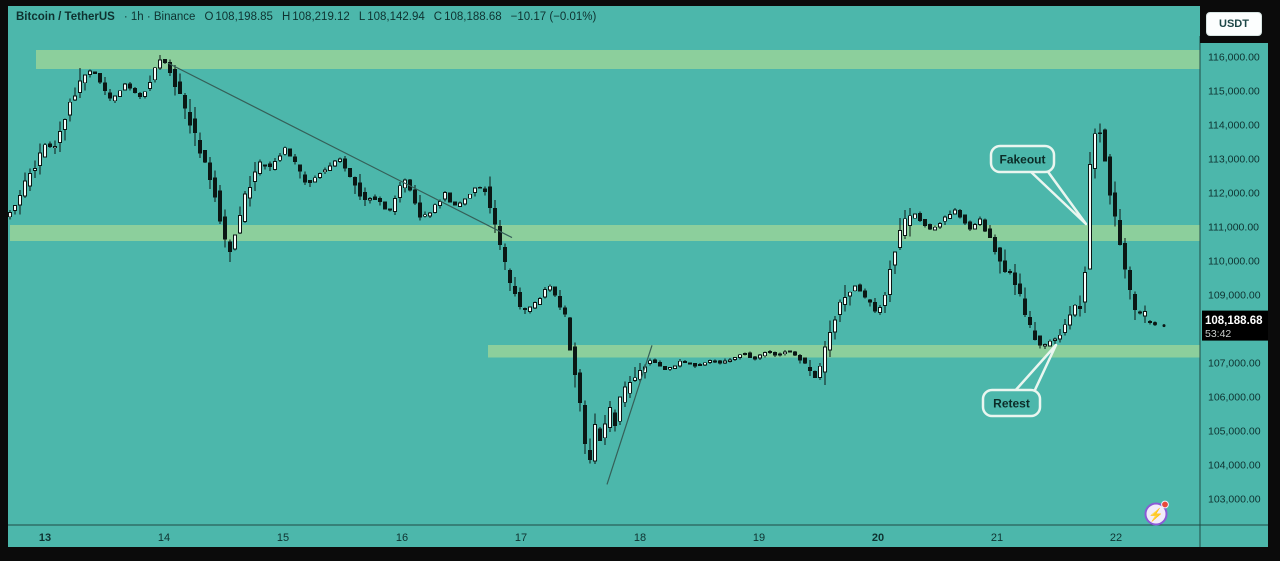 This screenshot has height=561, width=1280. What do you see at coordinates (1038, 185) in the screenshot?
I see `fakeout-annotation: Fakeout` at bounding box center [1038, 185].